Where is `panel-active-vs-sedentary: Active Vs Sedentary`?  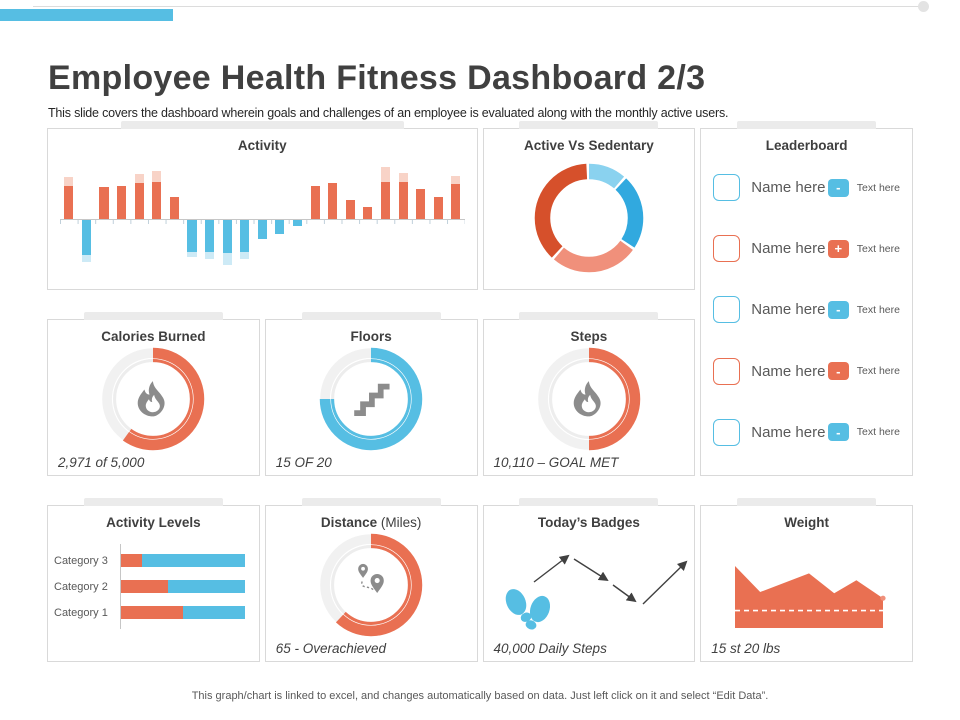 panel-active-vs-sedentary: Active Vs Sedentary is located at coordinates (589, 205).